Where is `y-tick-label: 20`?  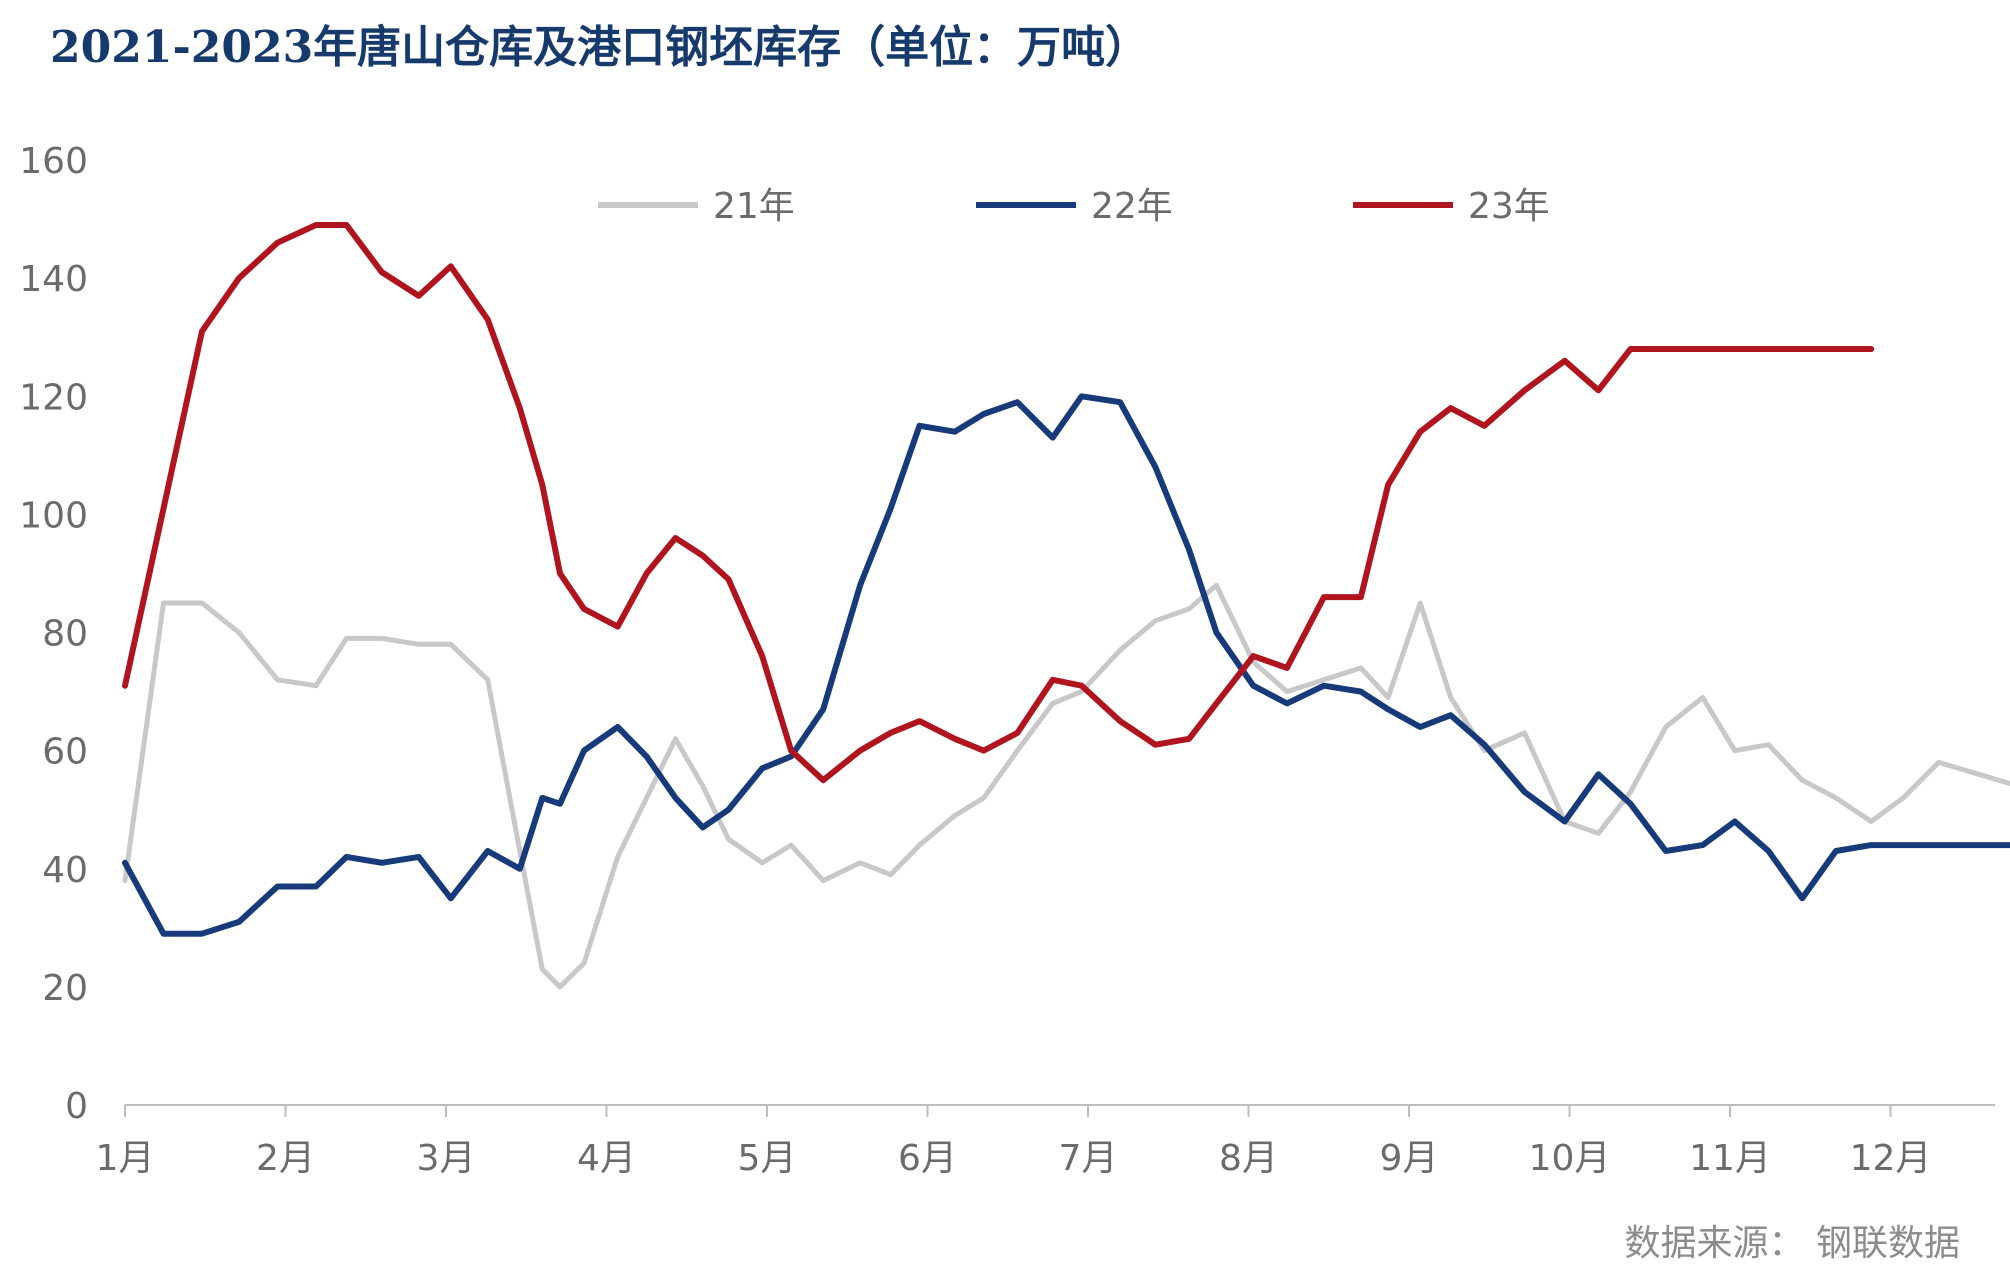 y-tick-label: 20 is located at coordinates (65, 988).